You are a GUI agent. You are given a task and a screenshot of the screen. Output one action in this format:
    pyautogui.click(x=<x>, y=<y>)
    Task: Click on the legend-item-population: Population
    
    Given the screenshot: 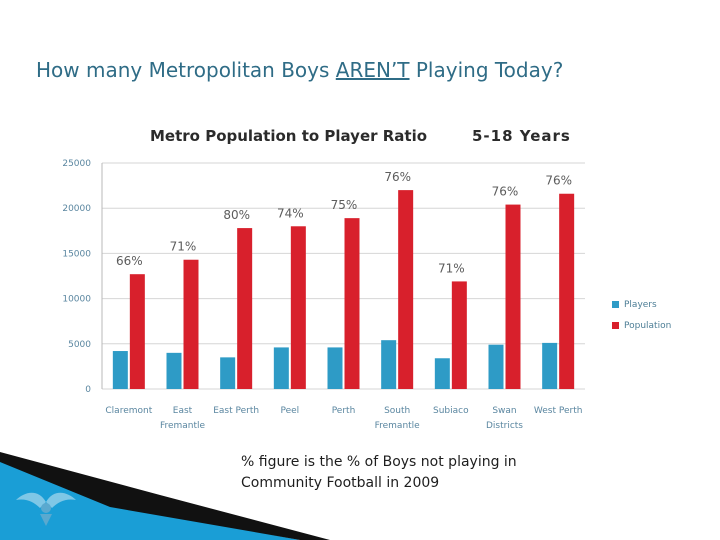 What is the action you would take?
    pyautogui.click(x=641, y=325)
    